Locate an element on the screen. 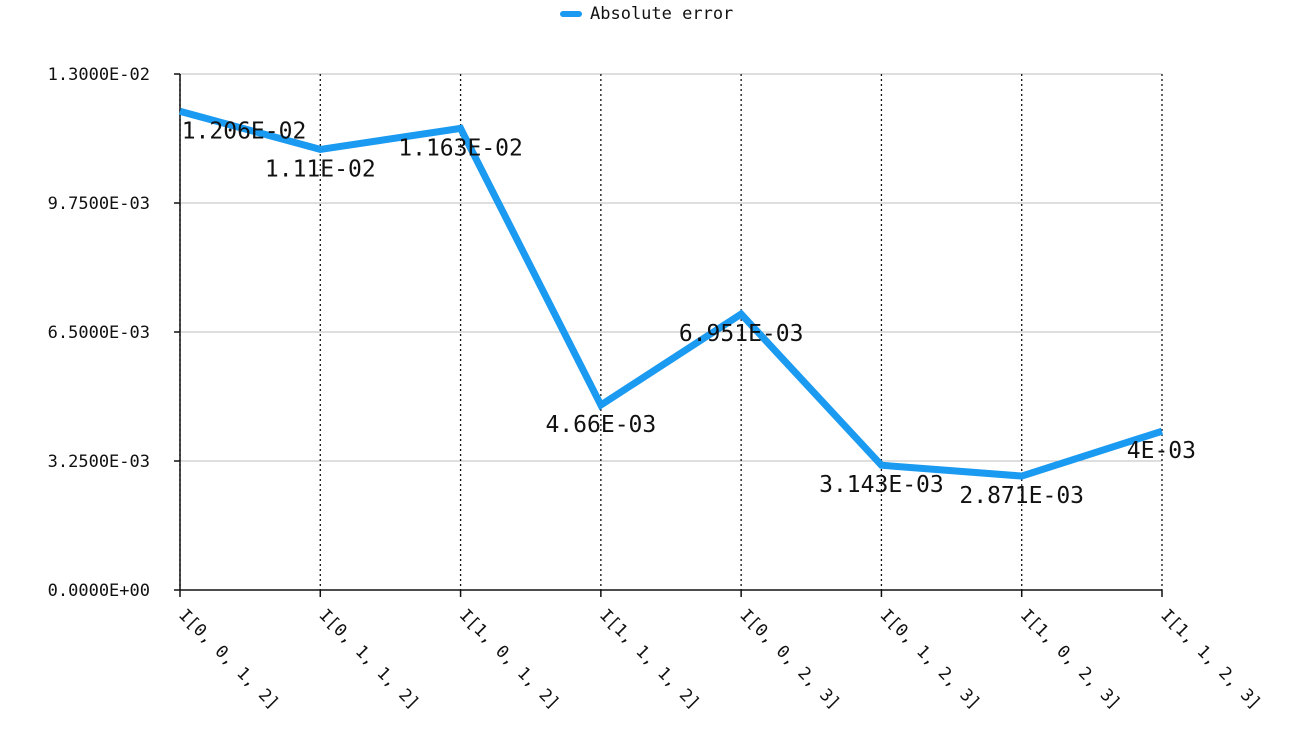  chart-legend: Absolute error is located at coordinates (646, 14).